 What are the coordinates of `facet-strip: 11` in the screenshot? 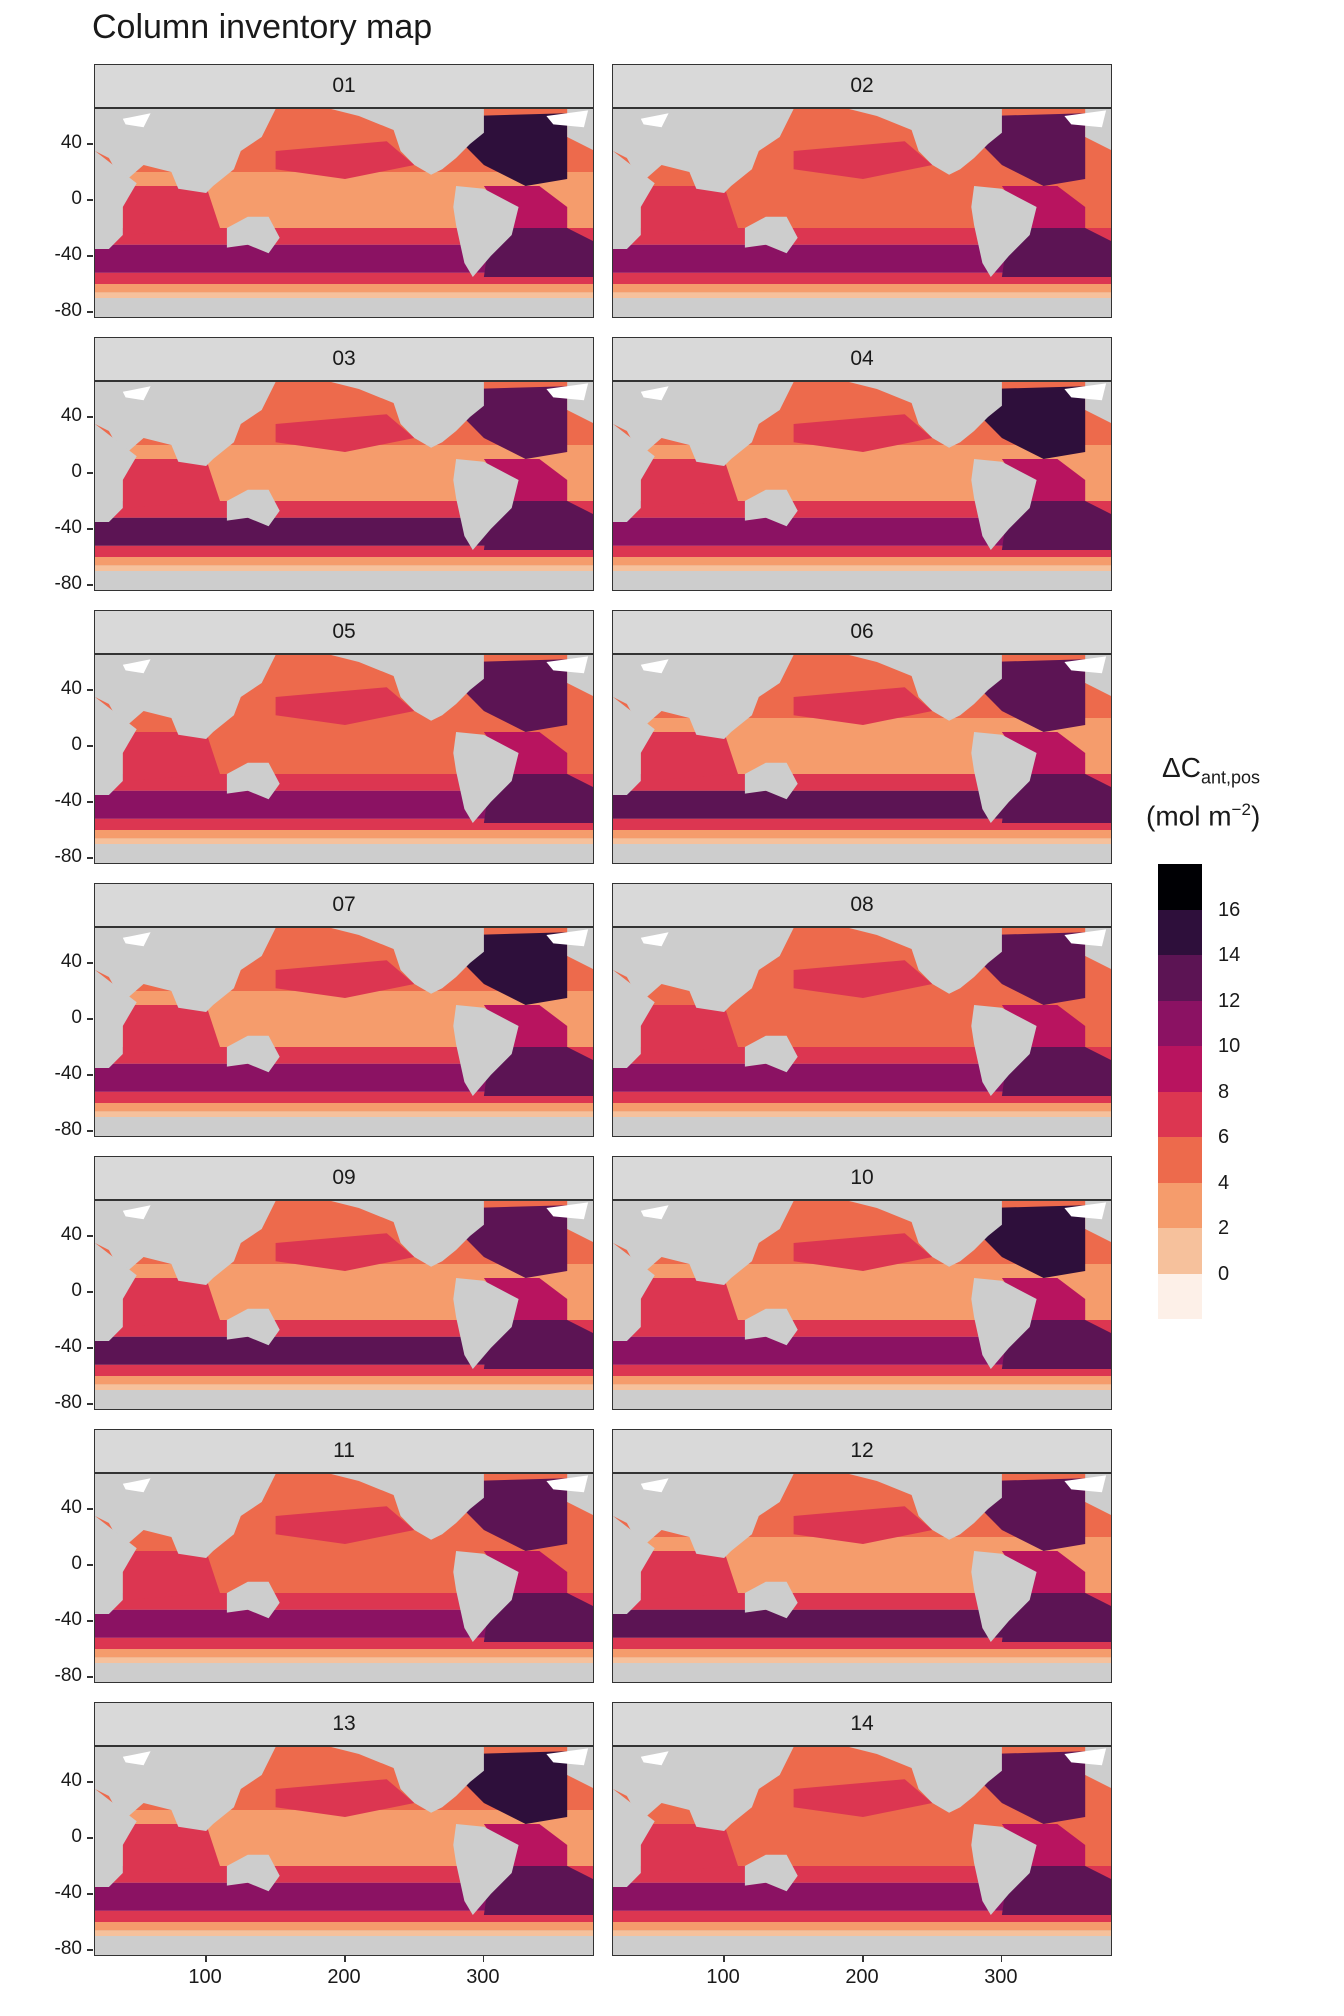 It's located at (344, 1451).